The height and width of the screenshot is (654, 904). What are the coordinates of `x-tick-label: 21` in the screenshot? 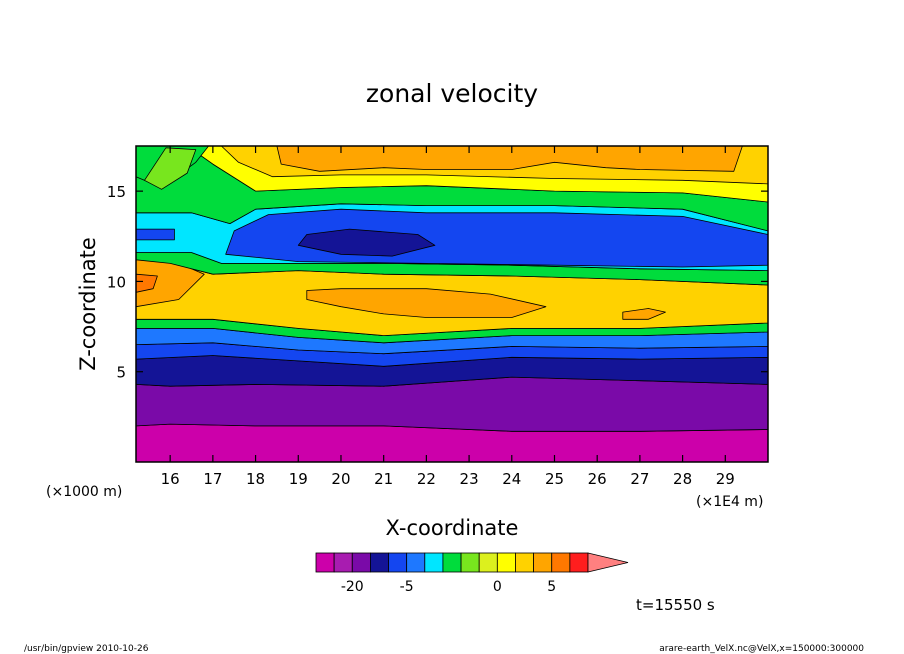 It's located at (383, 479).